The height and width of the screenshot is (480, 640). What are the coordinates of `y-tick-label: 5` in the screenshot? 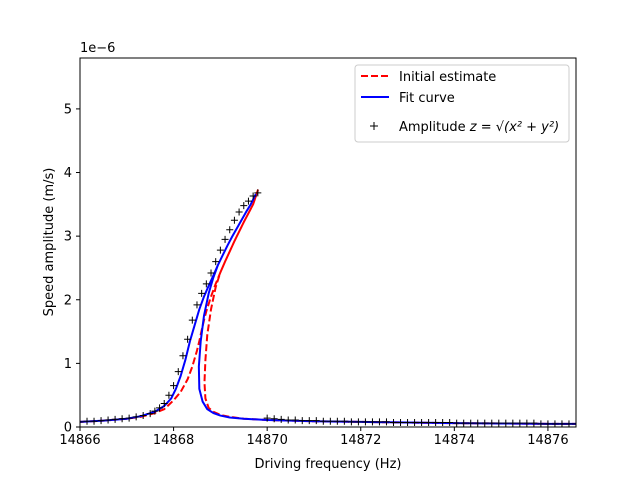 It's located at (68, 109).